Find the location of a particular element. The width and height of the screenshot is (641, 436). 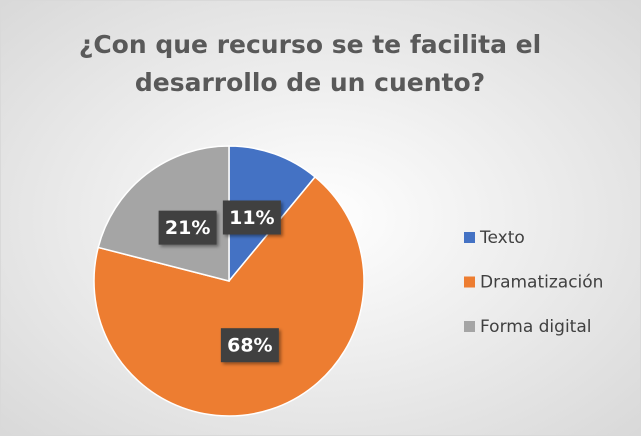

data-label: 68% is located at coordinates (249, 346).